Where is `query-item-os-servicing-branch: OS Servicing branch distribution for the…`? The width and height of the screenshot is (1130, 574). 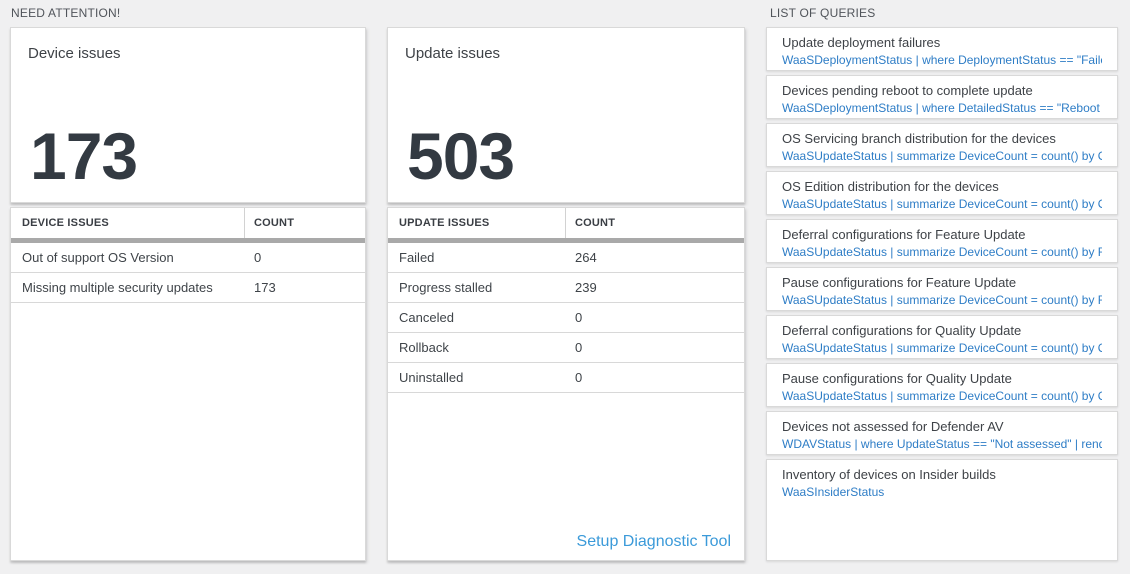
query-item-os-servicing-branch: OS Servicing branch distribution for the… is located at coordinates (942, 145).